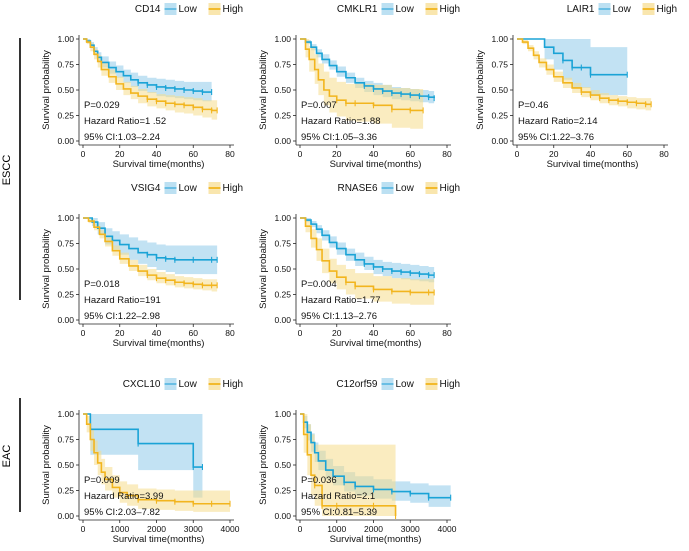  What do you see at coordinates (340, 121) in the screenshot?
I see `hazard-ratio-text: Hazard Ratio=1.88` at bounding box center [340, 121].